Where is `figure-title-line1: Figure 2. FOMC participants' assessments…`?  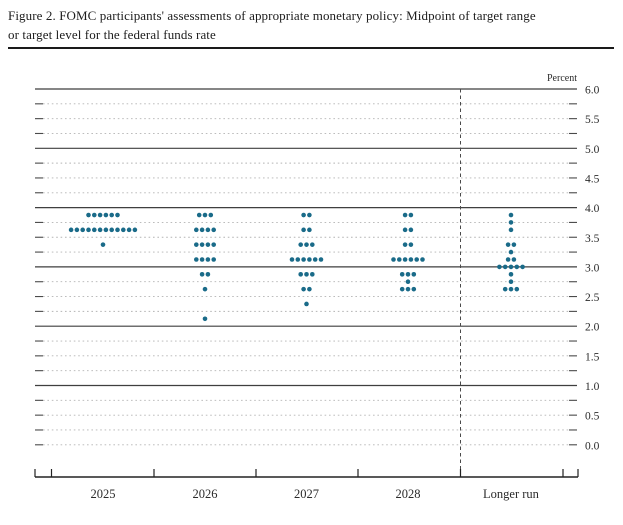 figure-title-line1: Figure 2. FOMC participants' assessments… is located at coordinates (272, 15).